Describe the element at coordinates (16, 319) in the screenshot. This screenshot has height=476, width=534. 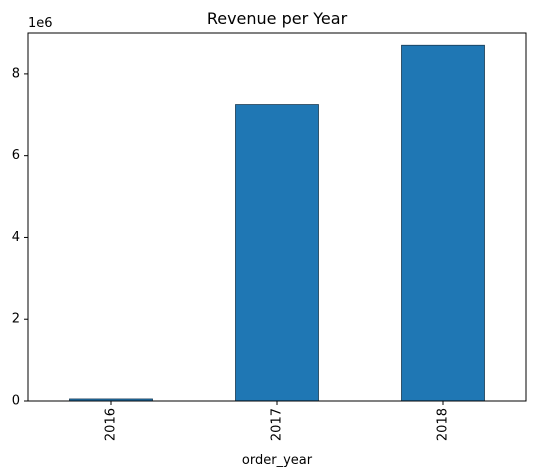
I see `y-tick-label: 2` at that location.